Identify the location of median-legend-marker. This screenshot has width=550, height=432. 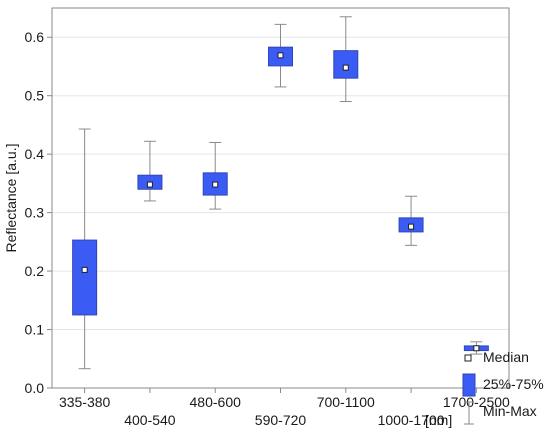
(468, 358).